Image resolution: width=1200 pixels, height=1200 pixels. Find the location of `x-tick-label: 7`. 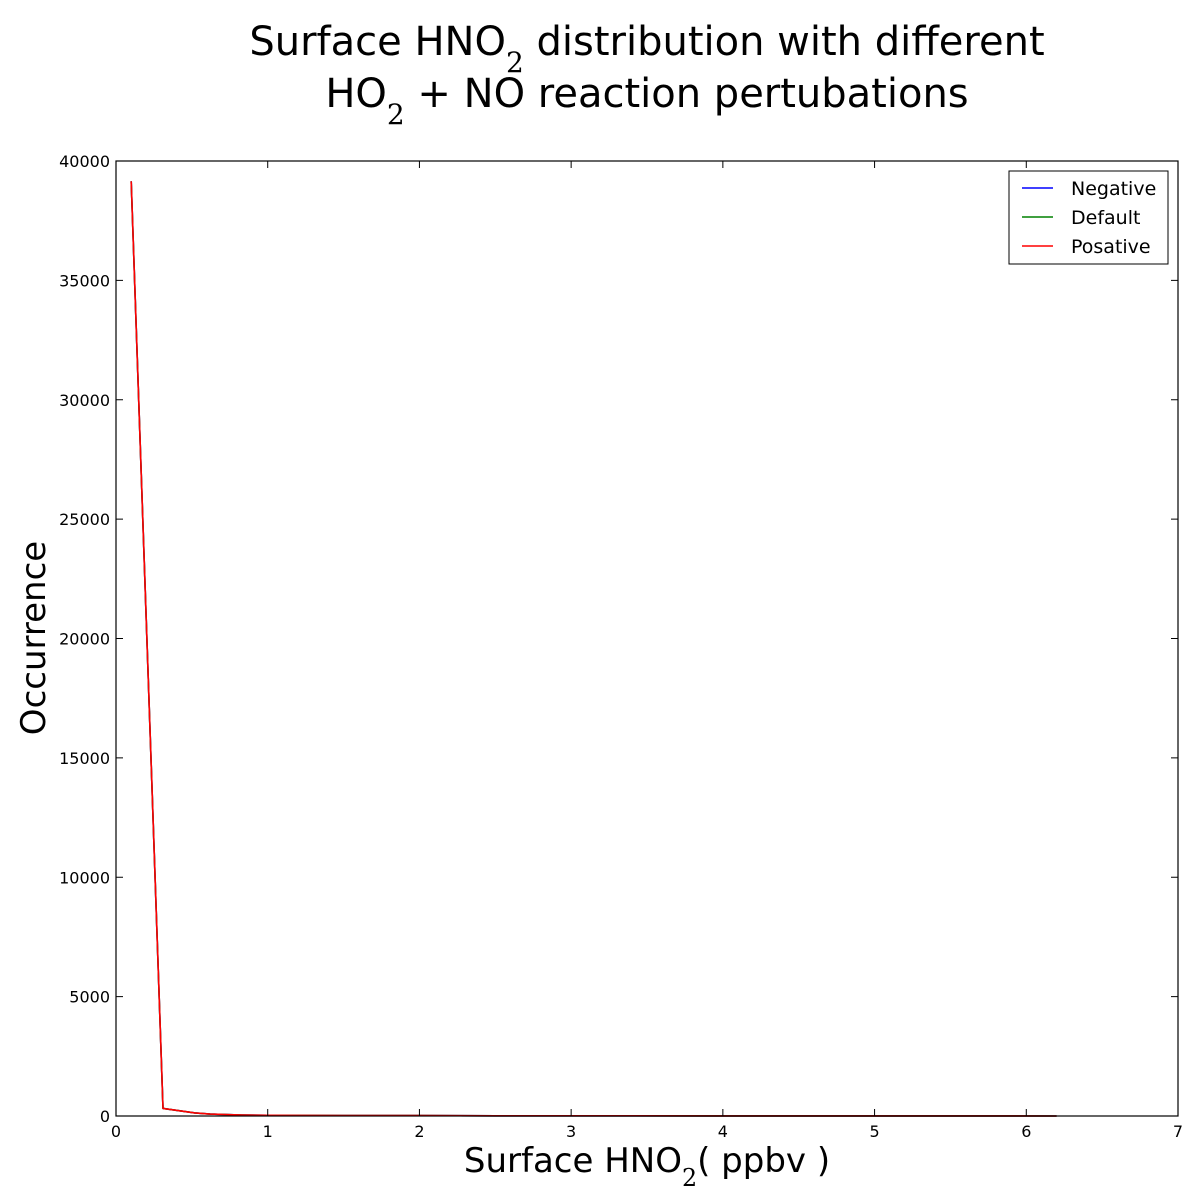

x-tick-label: 7 is located at coordinates (1178, 1131).